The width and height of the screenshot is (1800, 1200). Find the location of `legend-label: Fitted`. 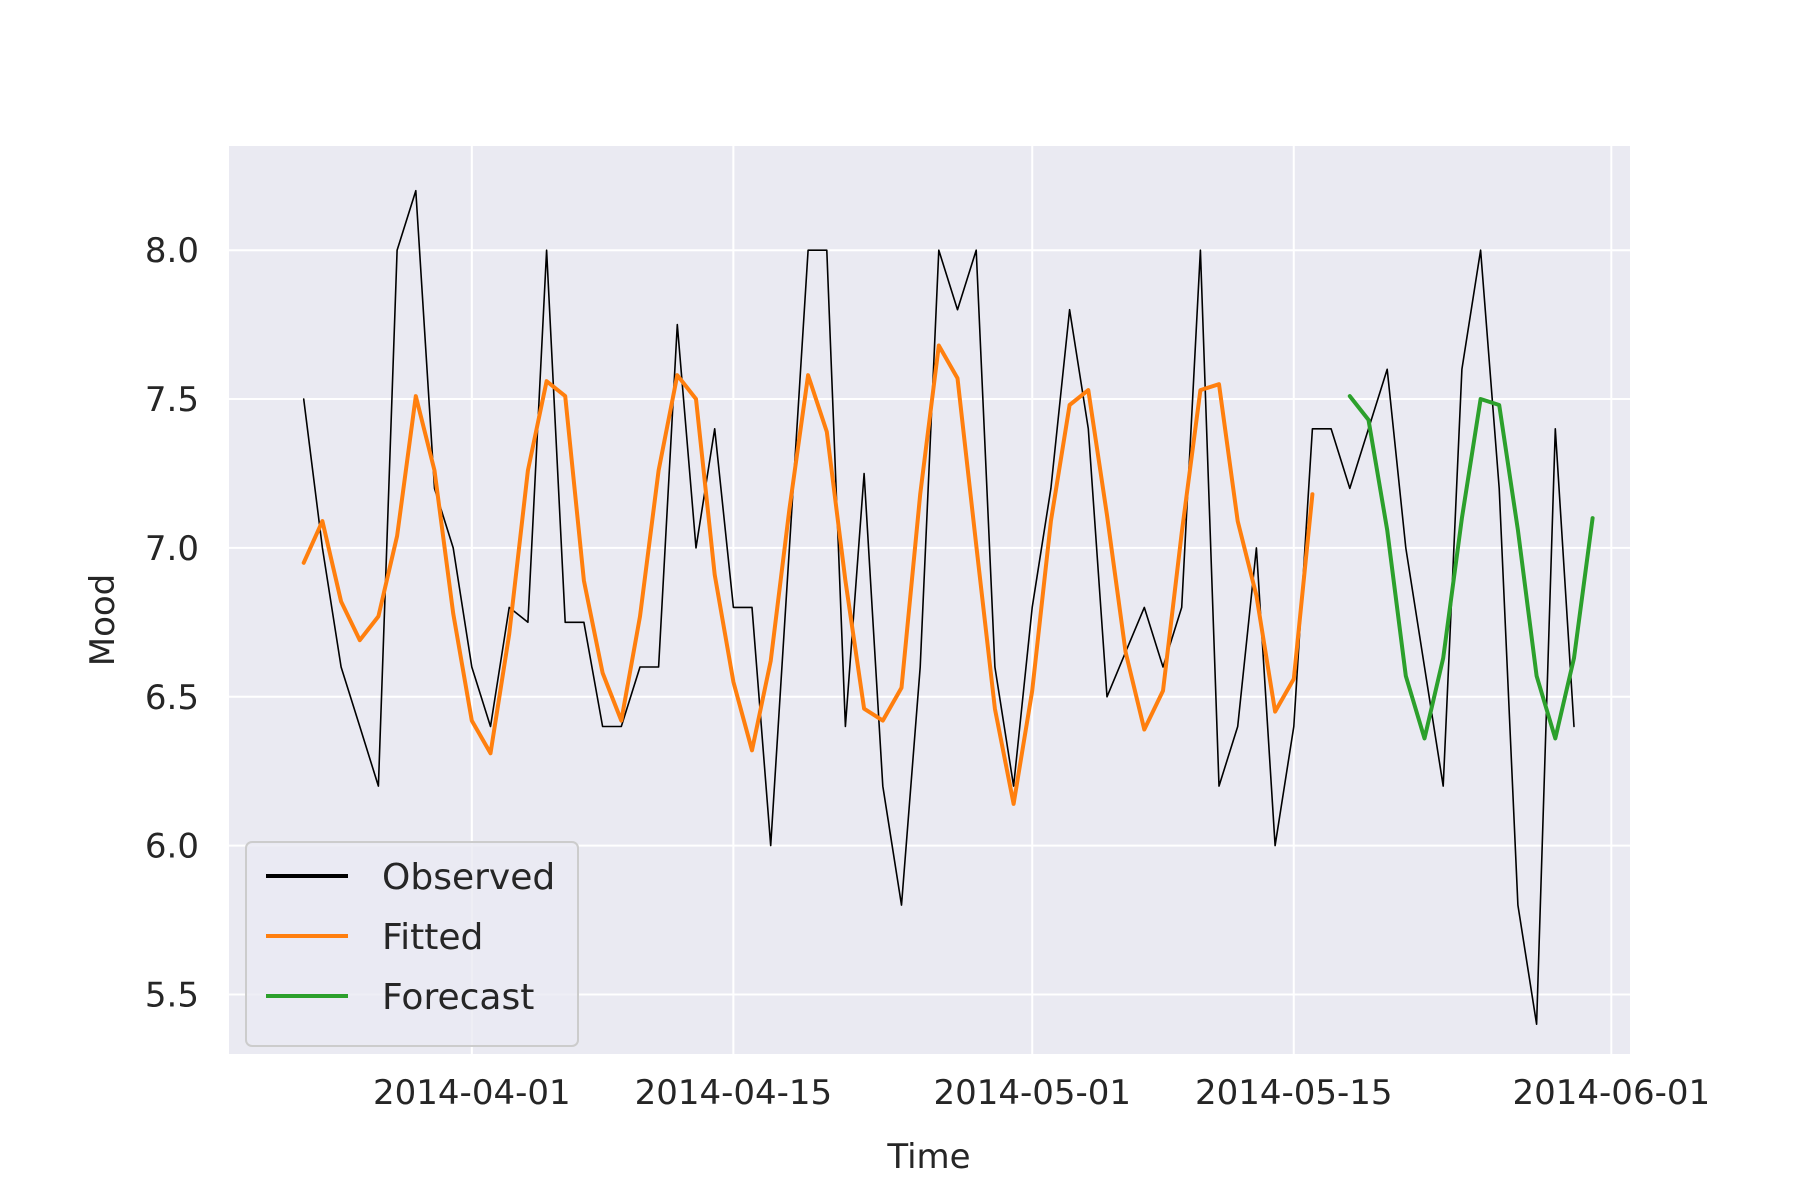

legend-label: Fitted is located at coordinates (432, 937).